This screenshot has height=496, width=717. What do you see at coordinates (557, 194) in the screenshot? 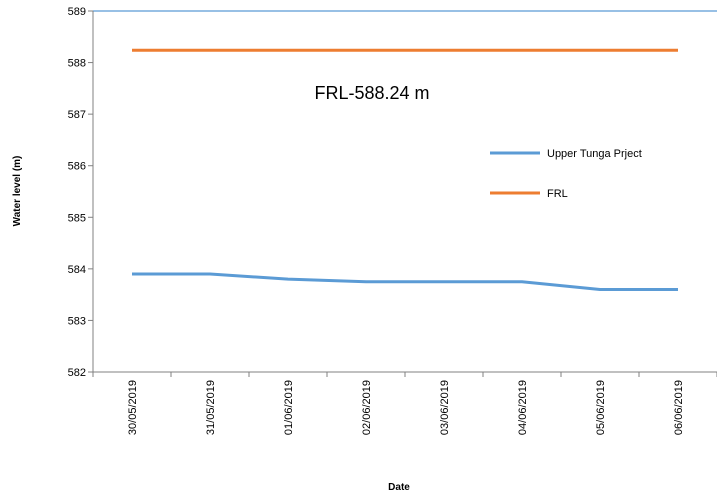
I see `legend-label-frl: FRL` at bounding box center [557, 194].